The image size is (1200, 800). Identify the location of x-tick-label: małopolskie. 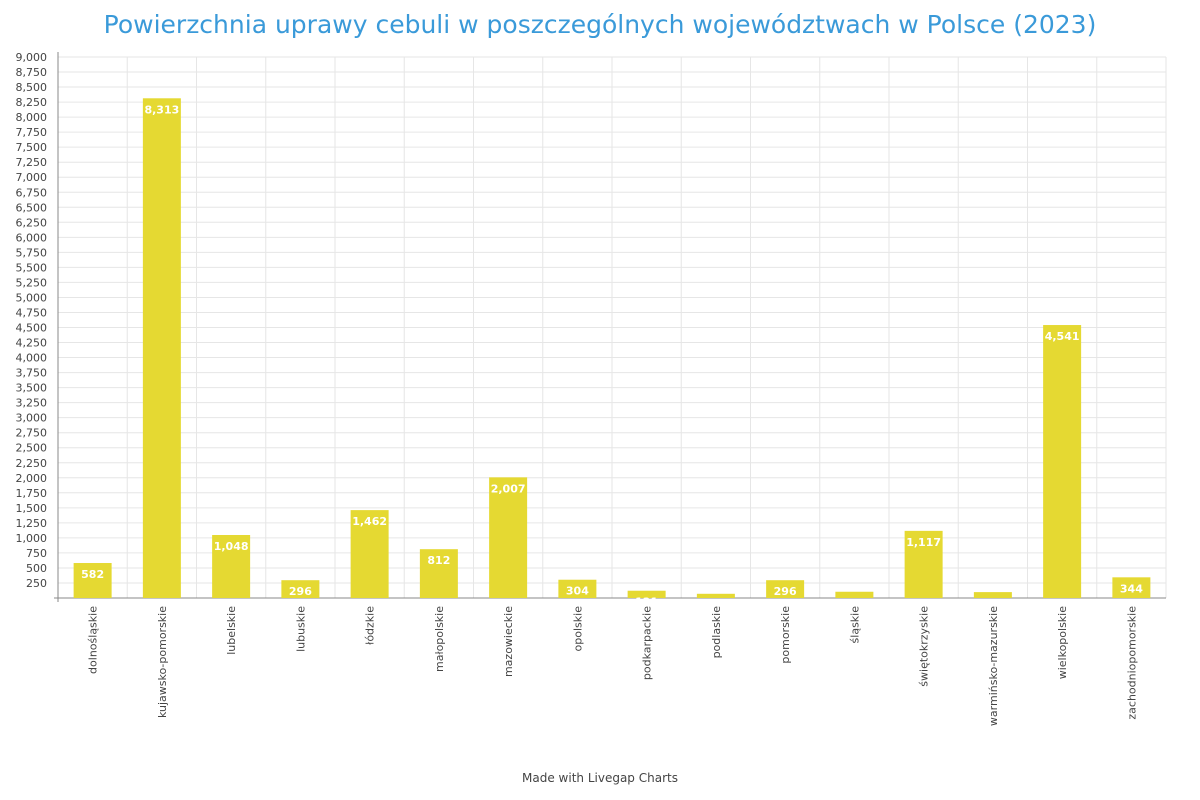
(439, 639).